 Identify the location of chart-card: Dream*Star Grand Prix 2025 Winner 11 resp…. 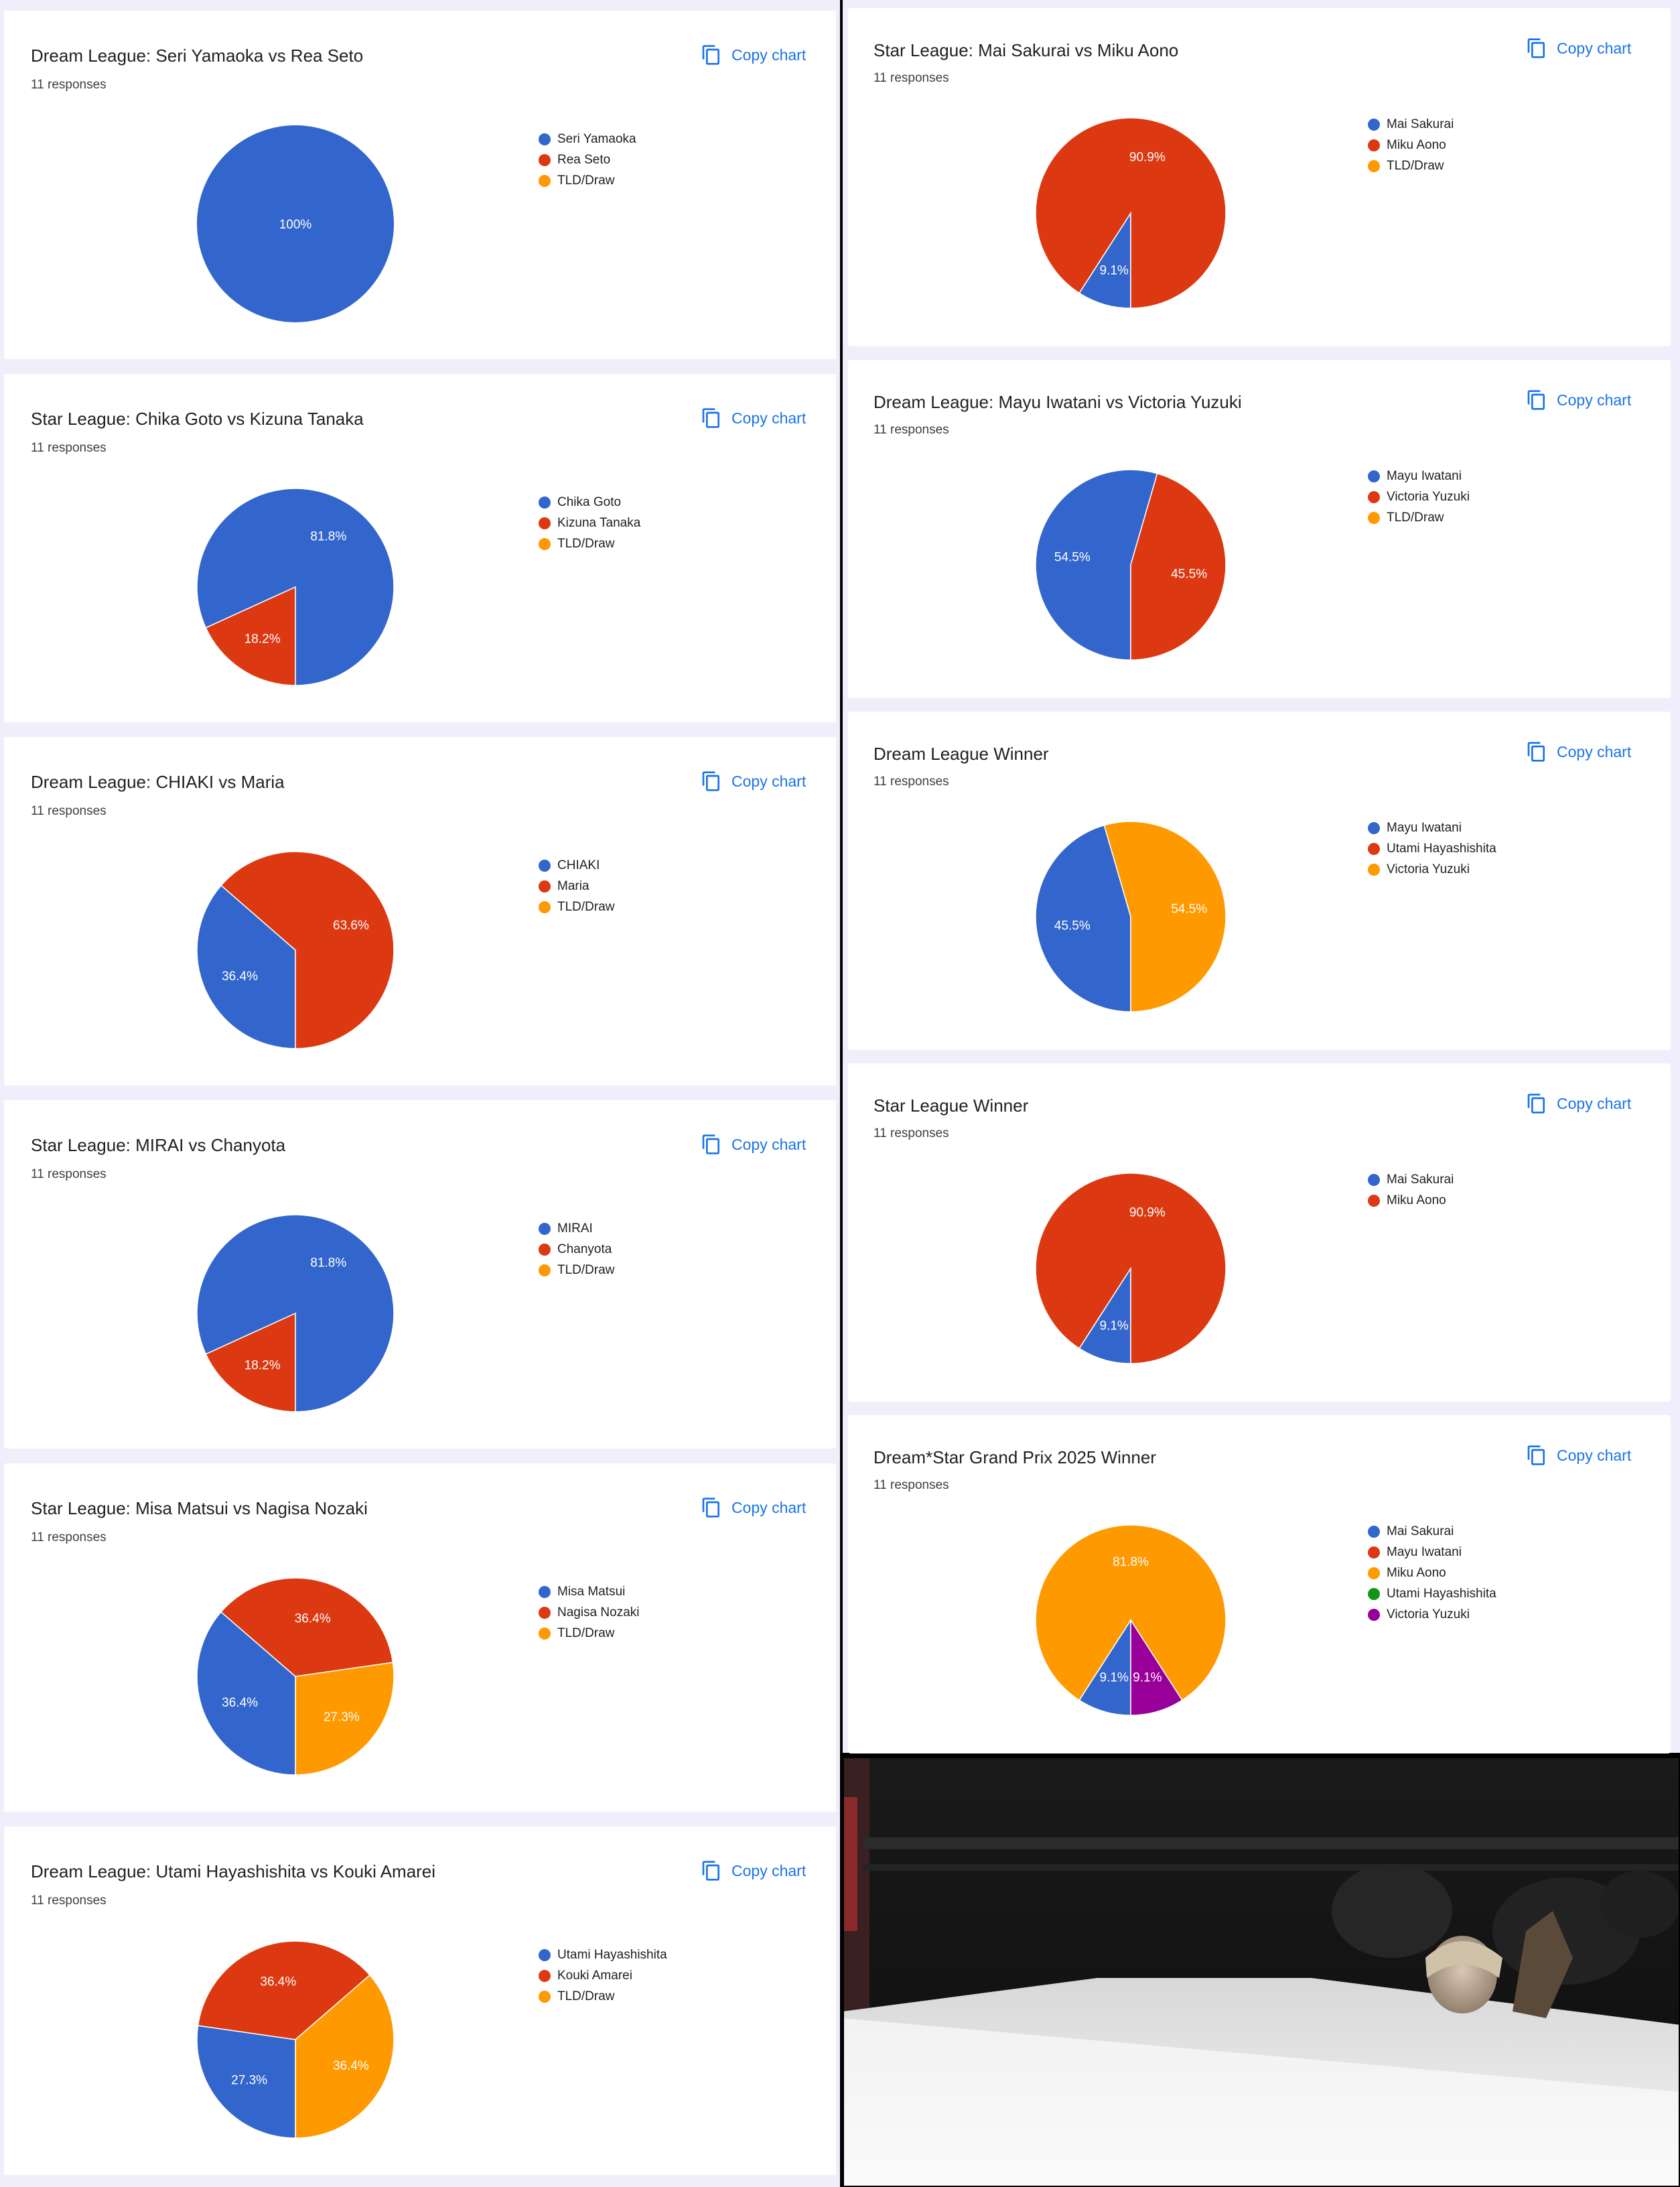
(1259, 1584).